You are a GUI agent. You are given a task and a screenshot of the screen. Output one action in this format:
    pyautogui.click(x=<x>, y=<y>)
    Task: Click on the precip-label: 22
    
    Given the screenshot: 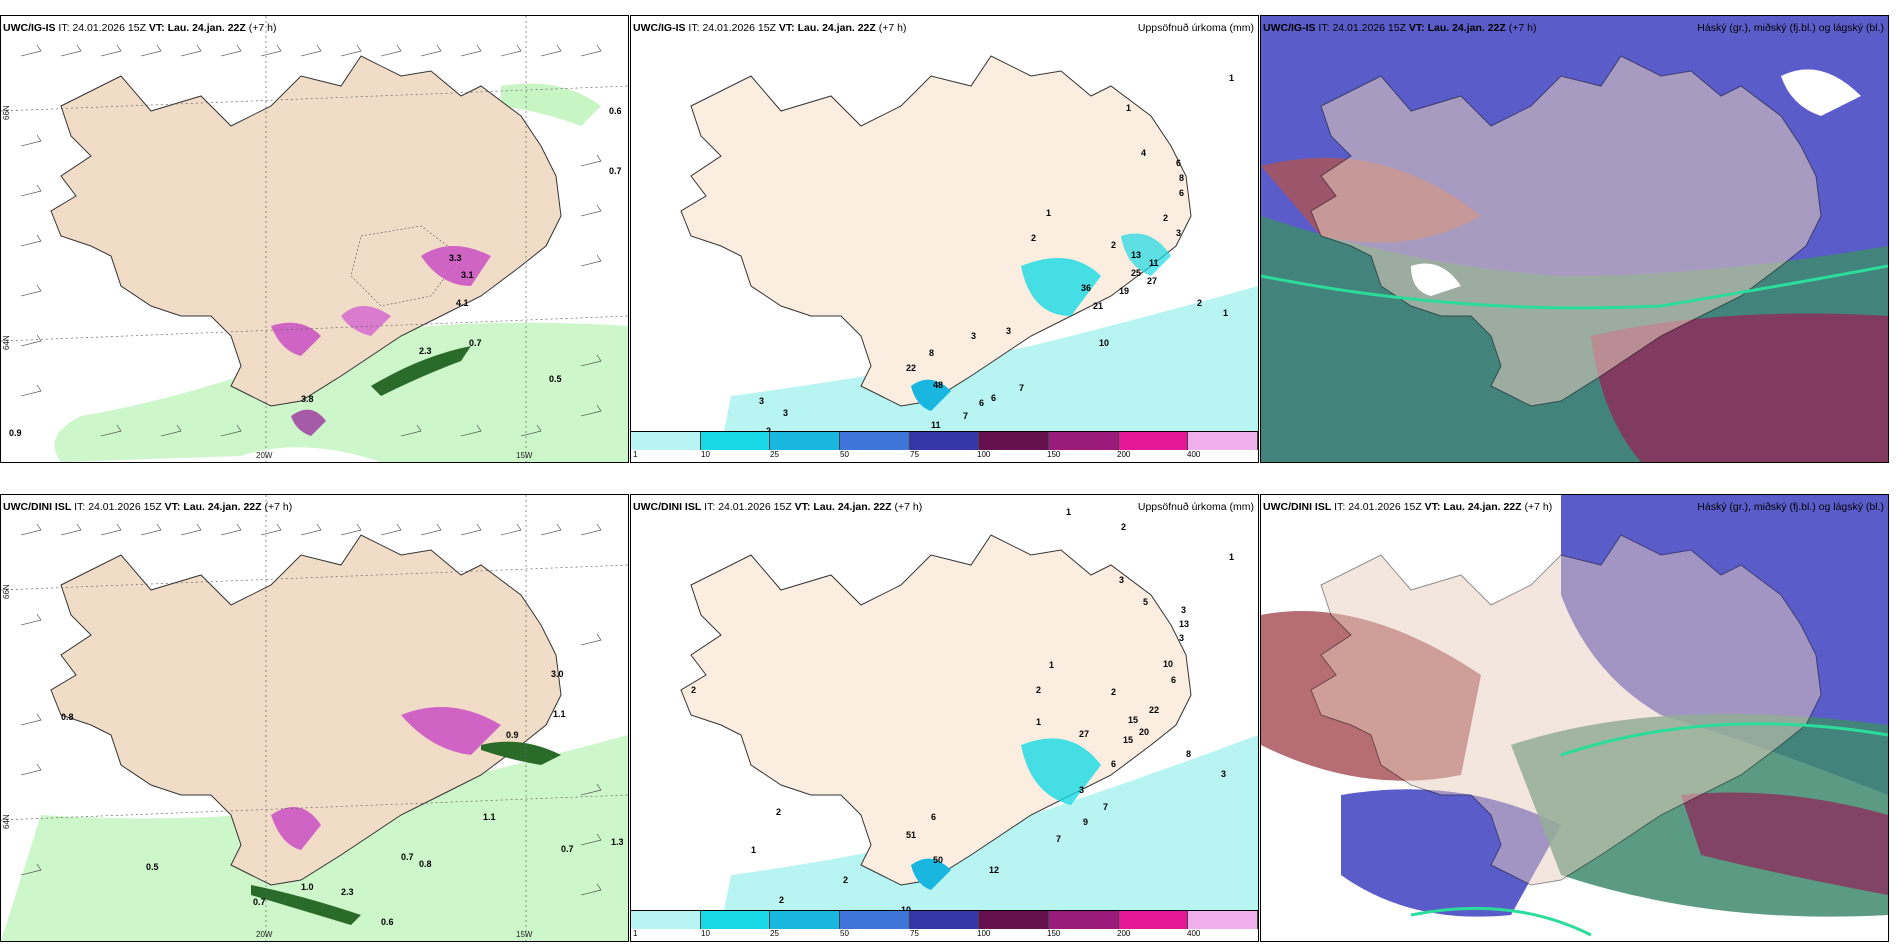 What is the action you would take?
    pyautogui.click(x=1154, y=710)
    